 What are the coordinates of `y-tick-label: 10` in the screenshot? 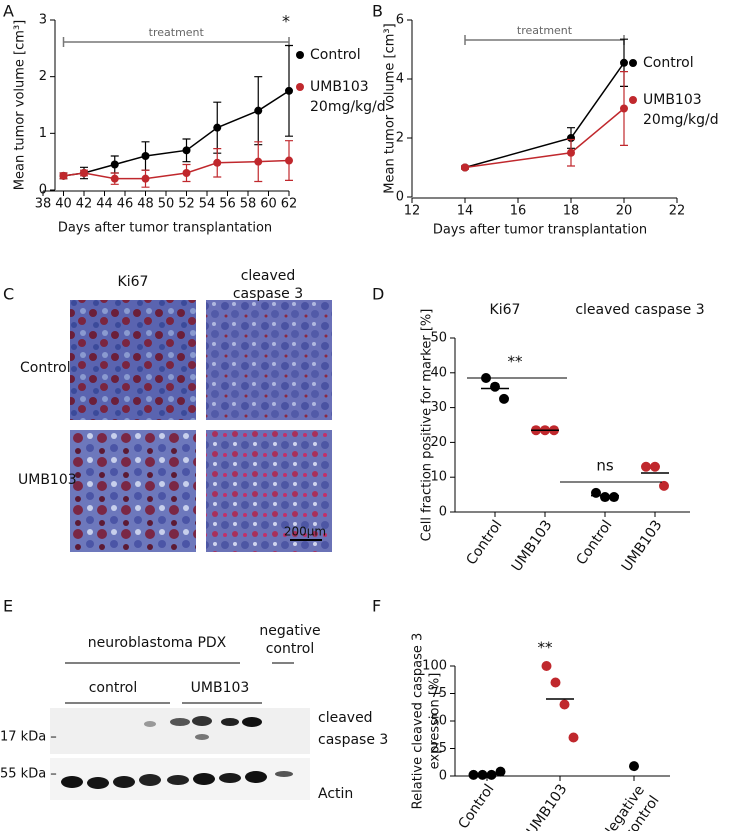 It's located at (438, 477).